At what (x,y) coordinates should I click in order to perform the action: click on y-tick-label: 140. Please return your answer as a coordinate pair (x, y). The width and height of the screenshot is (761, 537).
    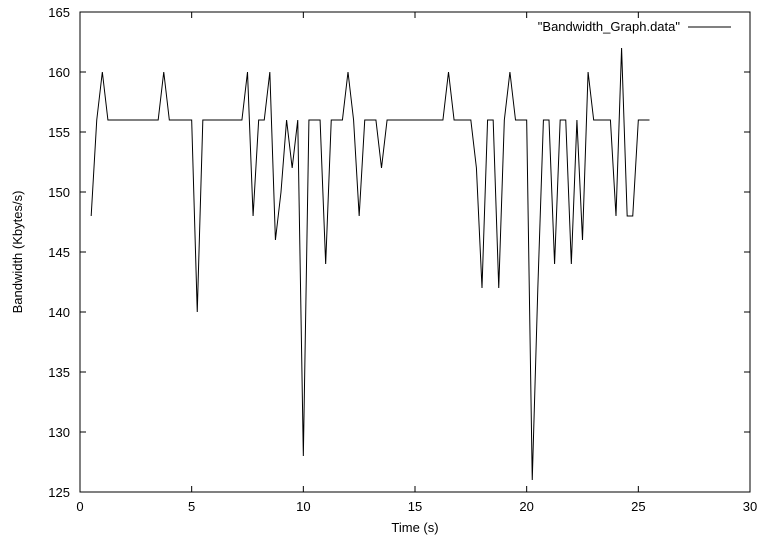
    Looking at the image, I should click on (59, 312).